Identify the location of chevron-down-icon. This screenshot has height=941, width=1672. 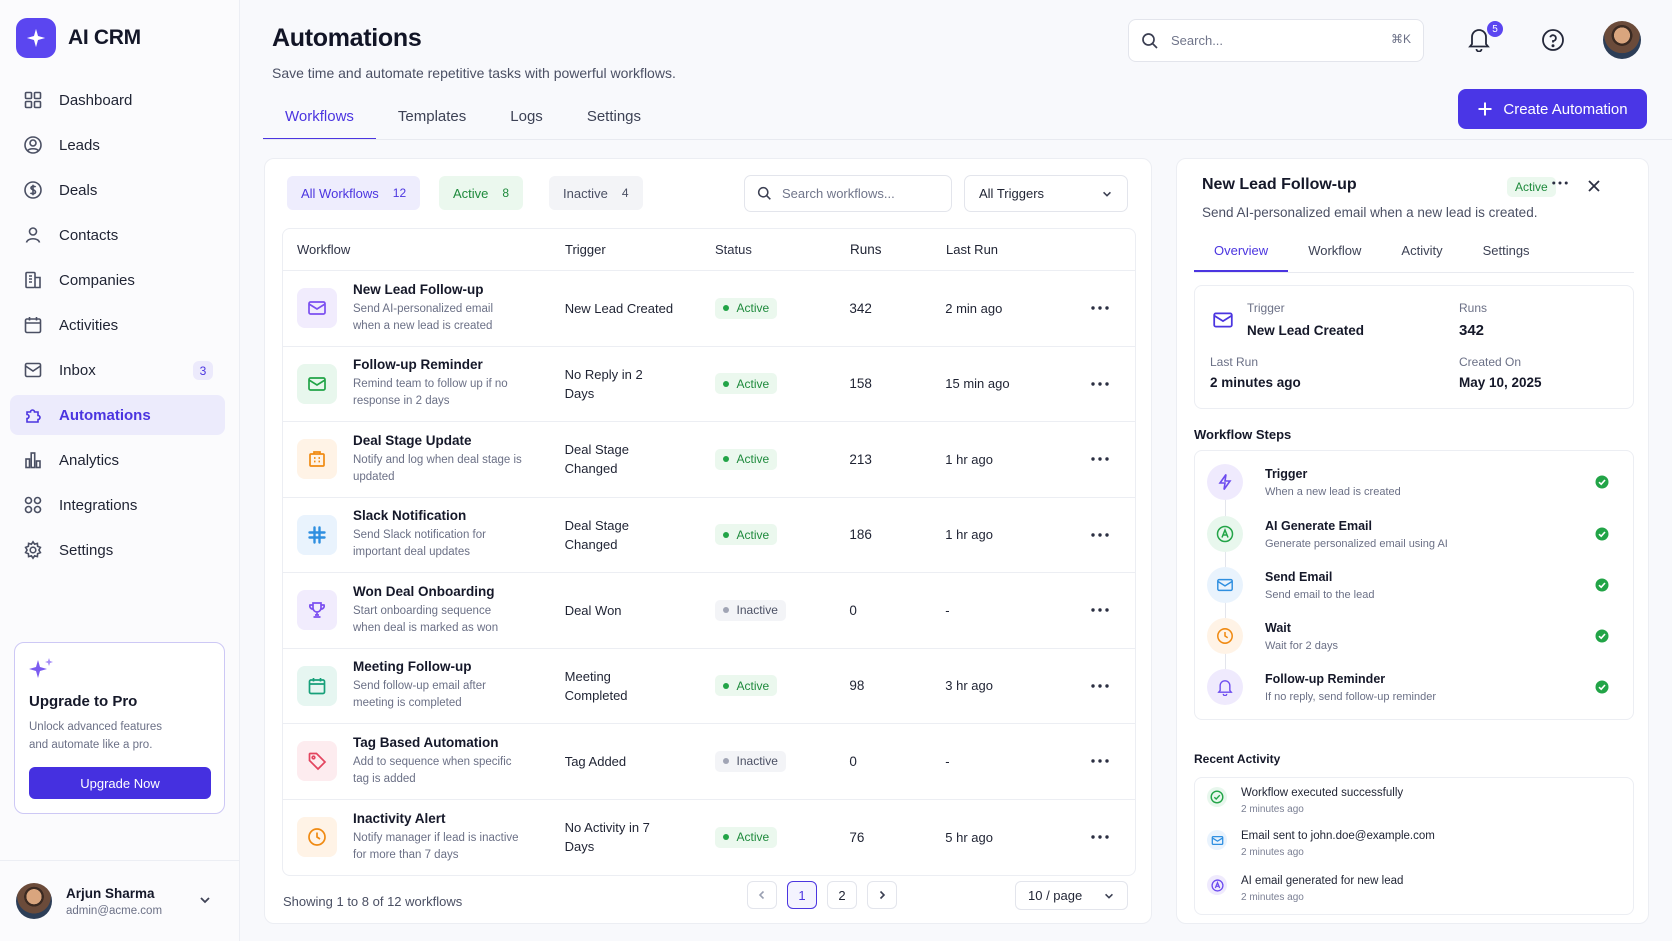
(205, 900).